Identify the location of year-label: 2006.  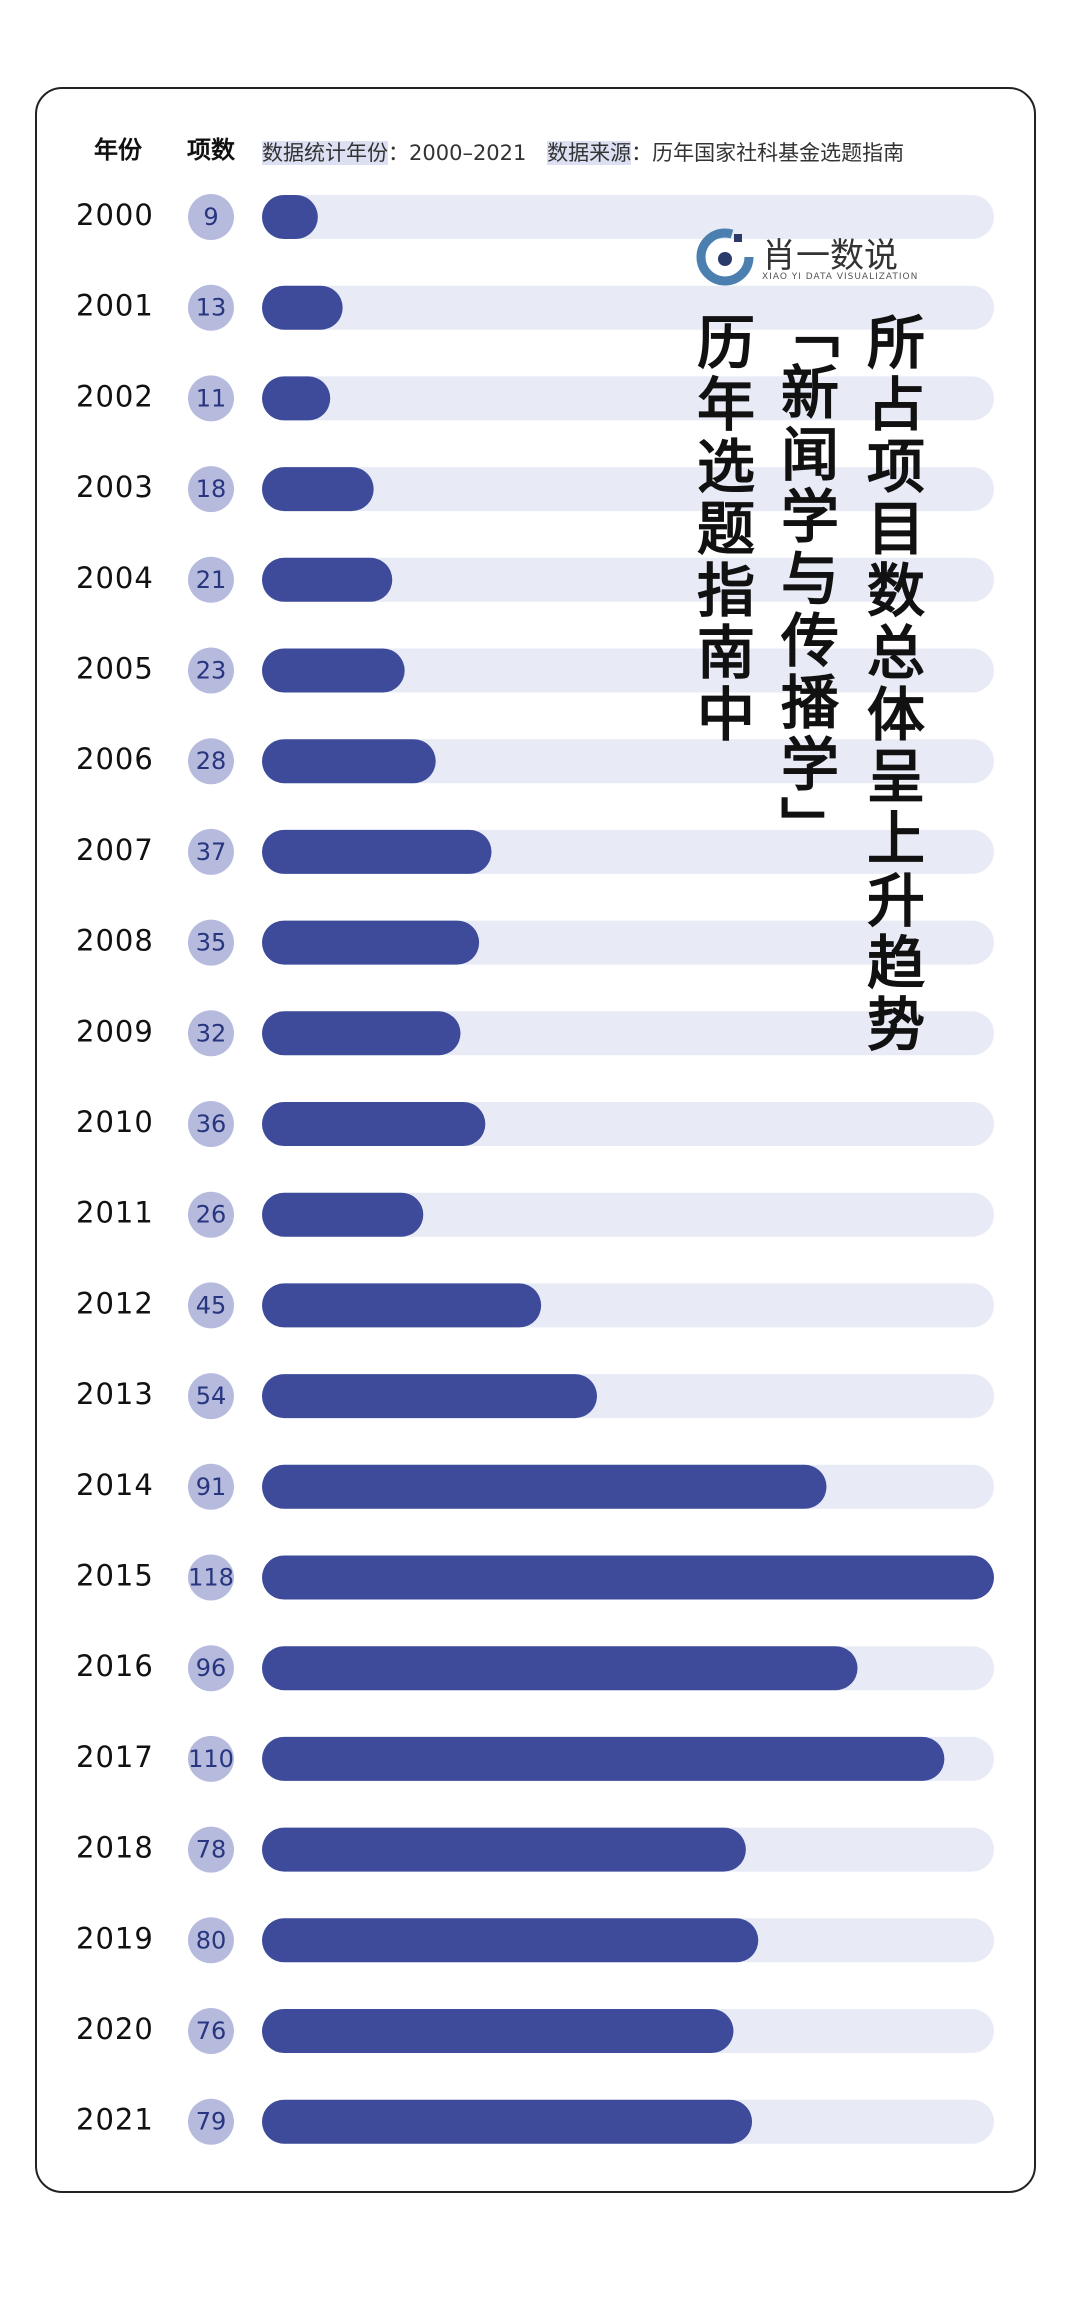
(115, 759).